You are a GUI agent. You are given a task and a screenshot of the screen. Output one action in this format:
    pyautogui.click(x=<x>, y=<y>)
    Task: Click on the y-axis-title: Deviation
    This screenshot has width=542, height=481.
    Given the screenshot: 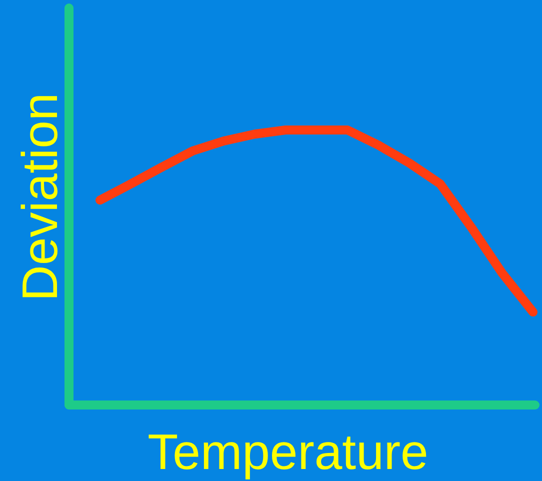 What is the action you would take?
    pyautogui.click(x=40, y=197)
    